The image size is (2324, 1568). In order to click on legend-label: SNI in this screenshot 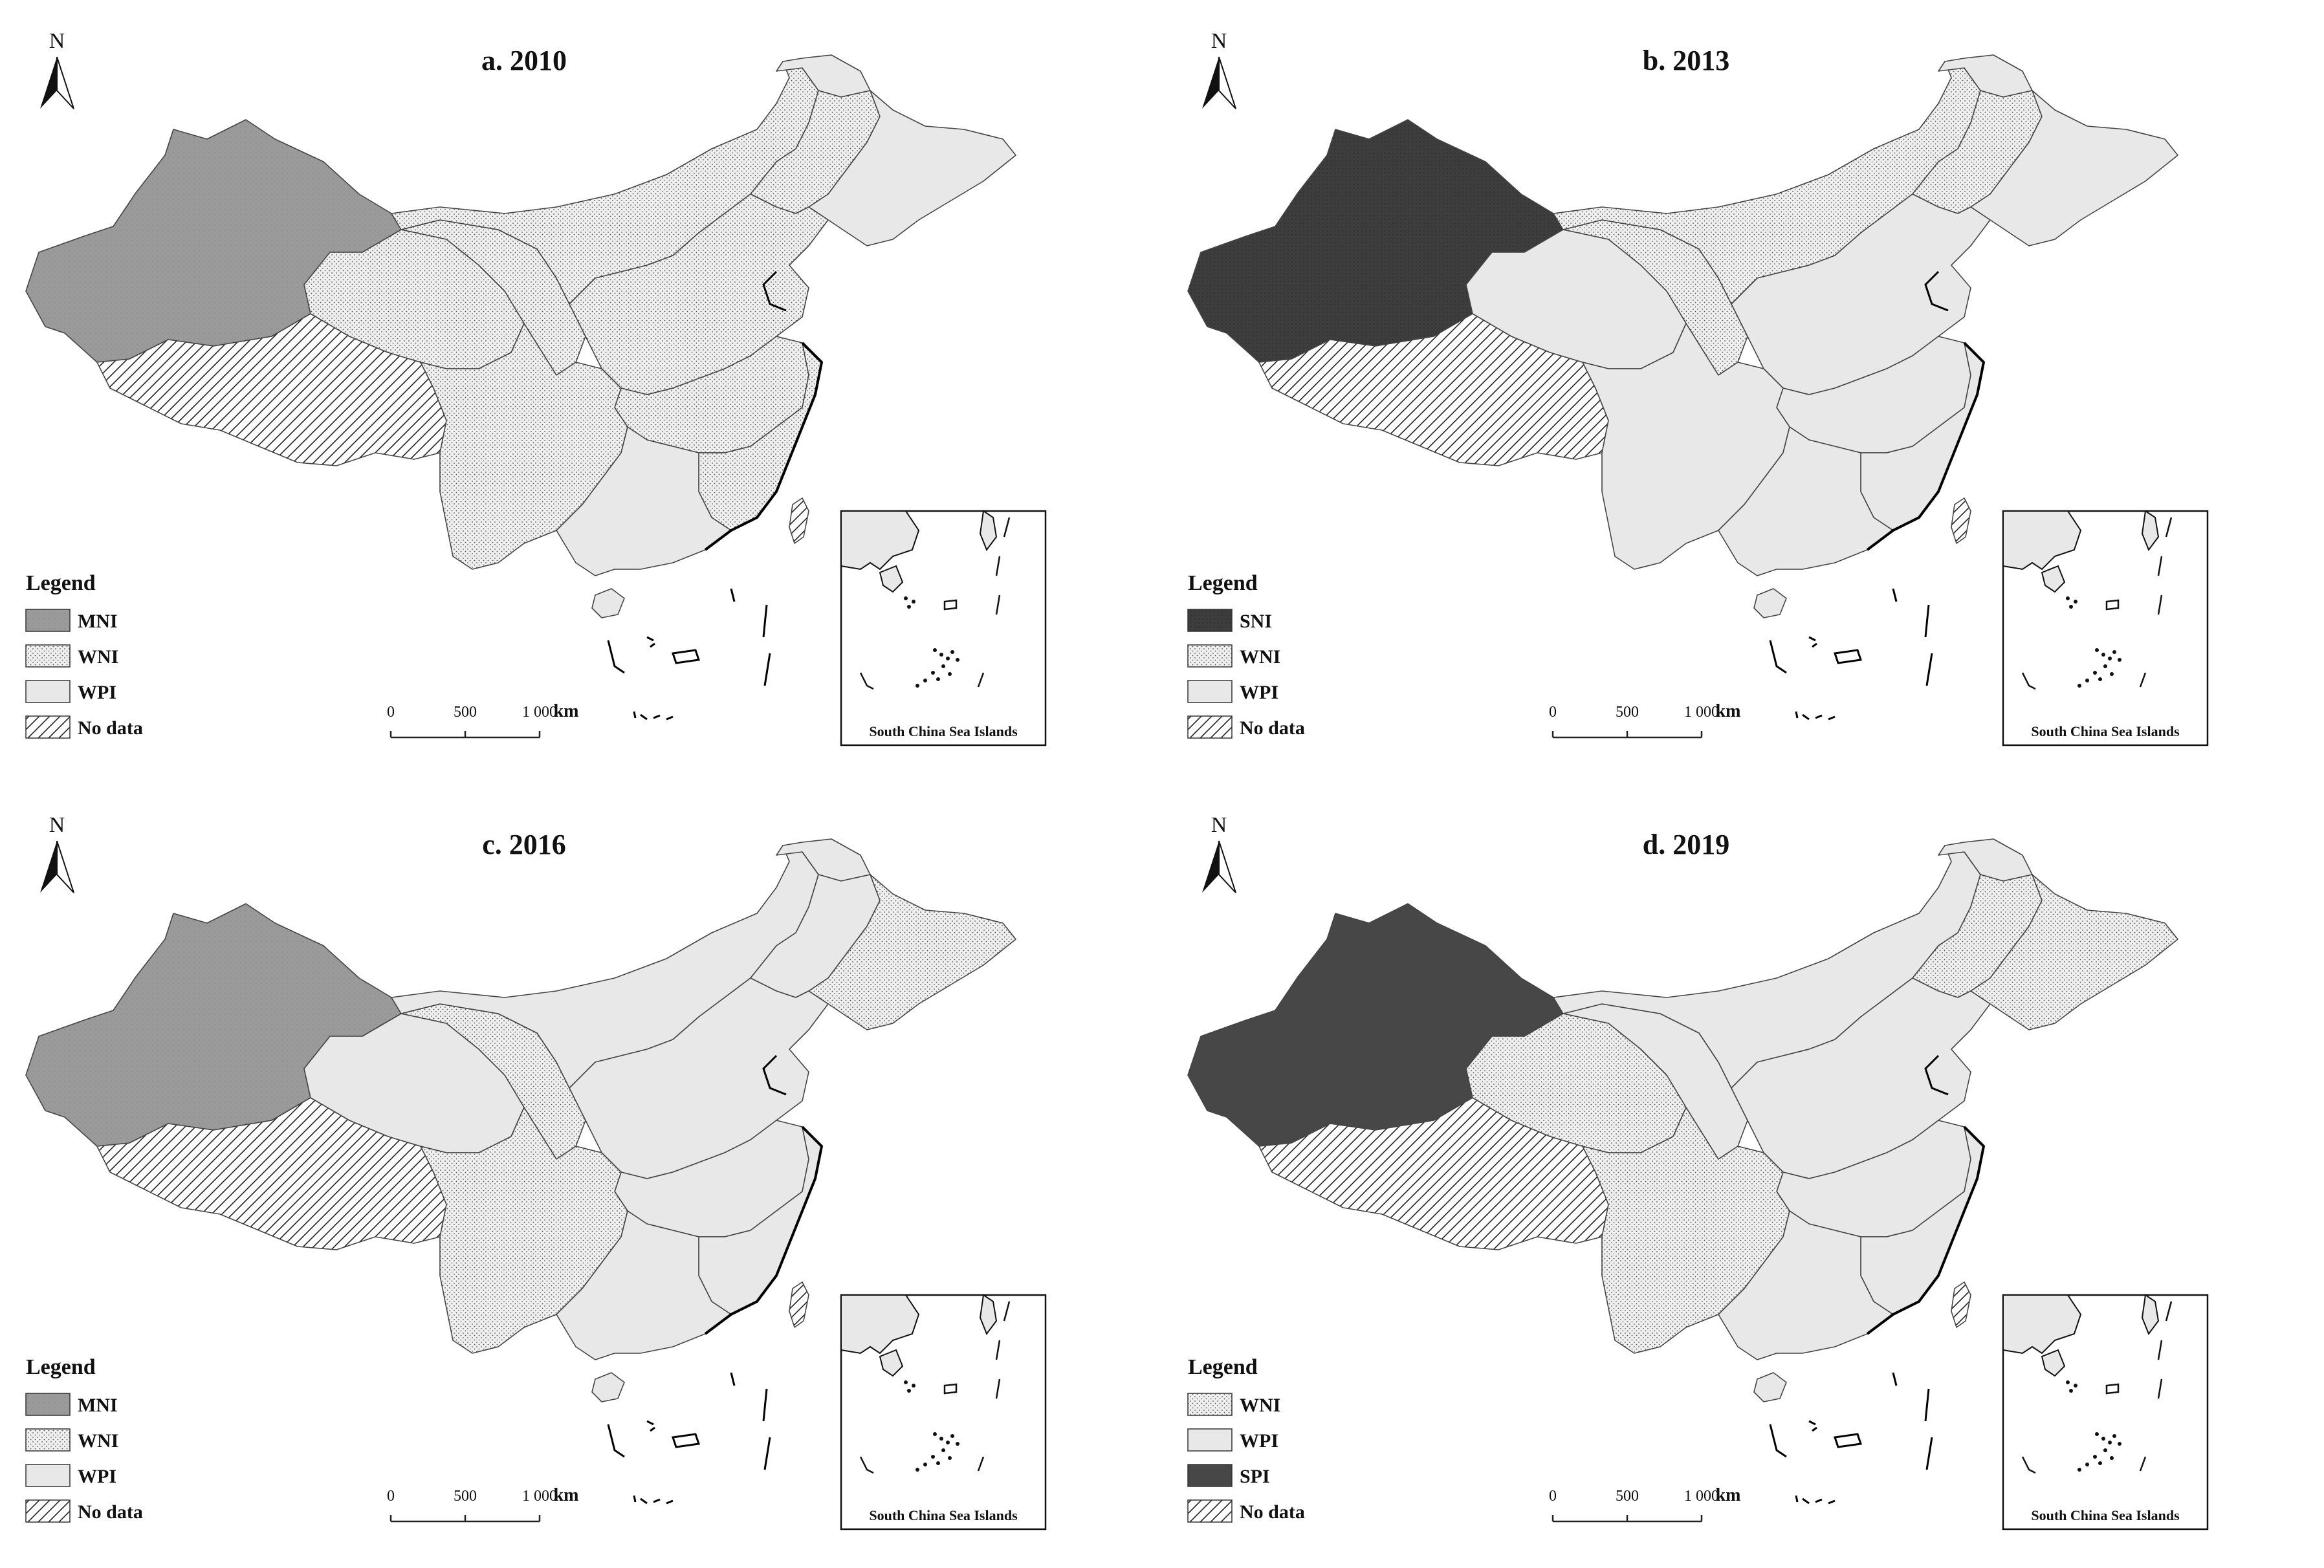, I will do `click(1256, 621)`.